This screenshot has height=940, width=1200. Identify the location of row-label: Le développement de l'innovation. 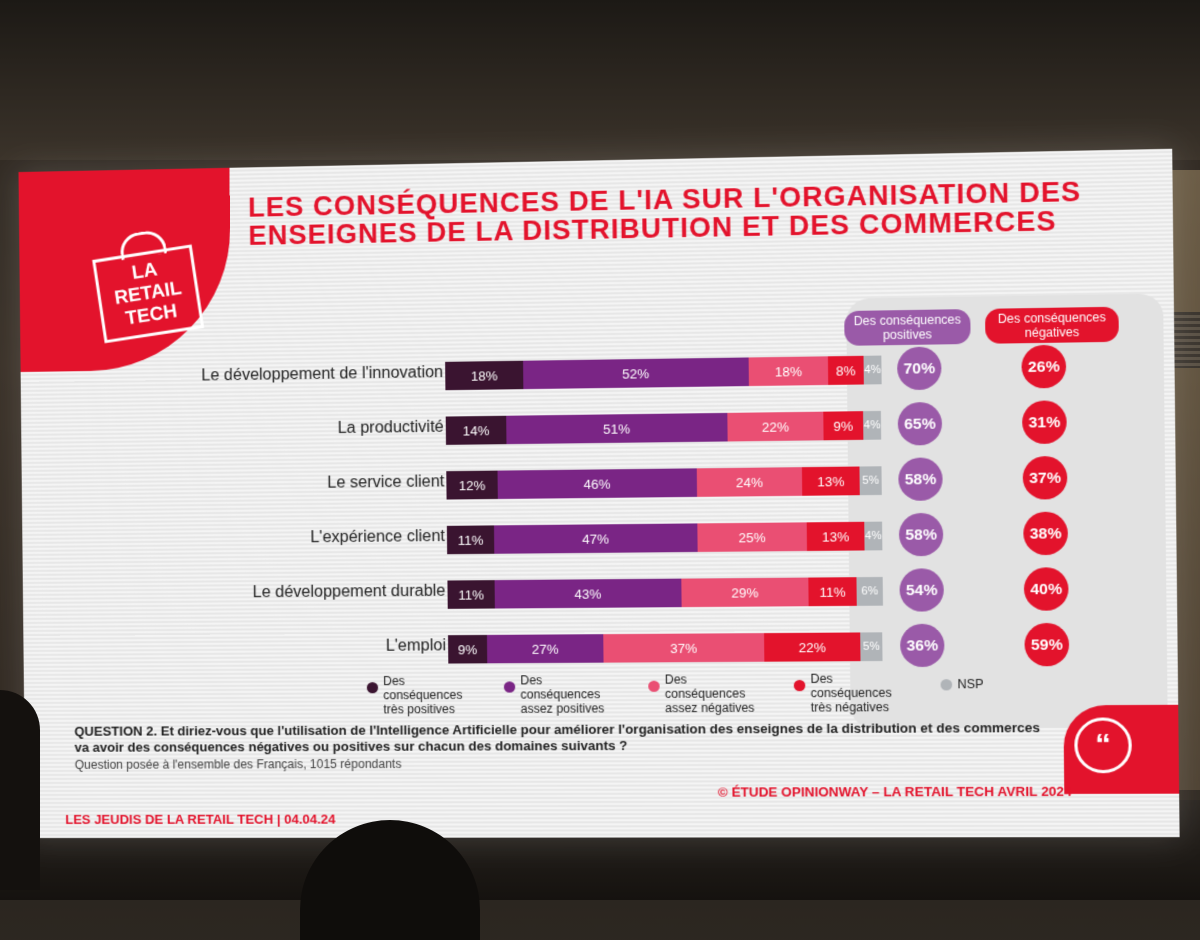
(322, 375).